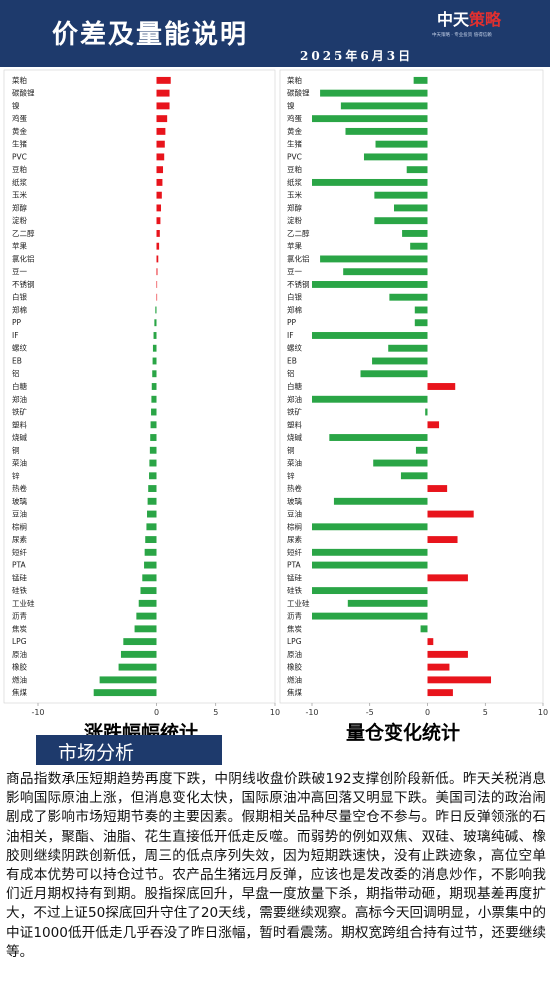 Image resolution: width=550 pixels, height=981 pixels. I want to click on category-label: 苹果, so click(294, 246).